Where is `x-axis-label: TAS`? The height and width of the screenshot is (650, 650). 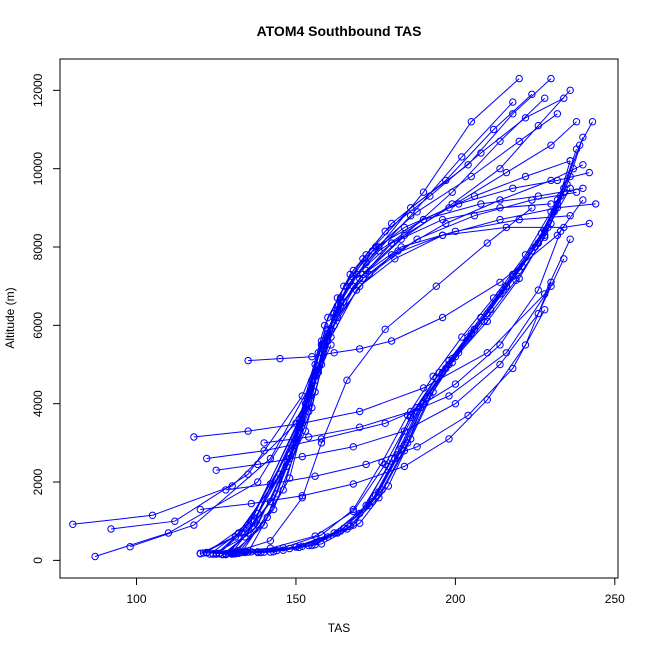 x-axis-label: TAS is located at coordinates (339, 628).